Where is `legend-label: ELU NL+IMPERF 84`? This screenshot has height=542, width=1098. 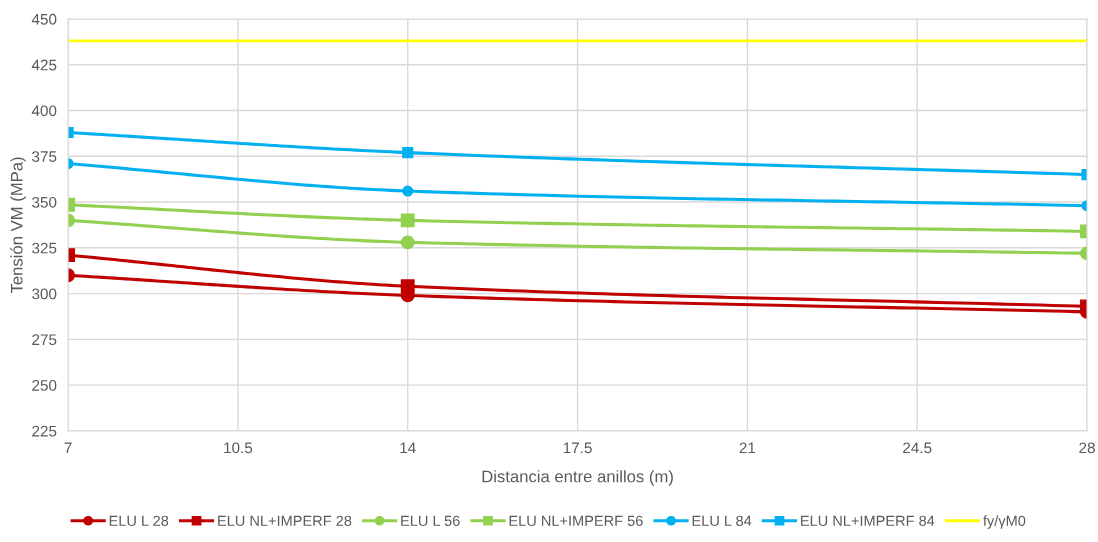 legend-label: ELU NL+IMPERF 84 is located at coordinates (868, 520).